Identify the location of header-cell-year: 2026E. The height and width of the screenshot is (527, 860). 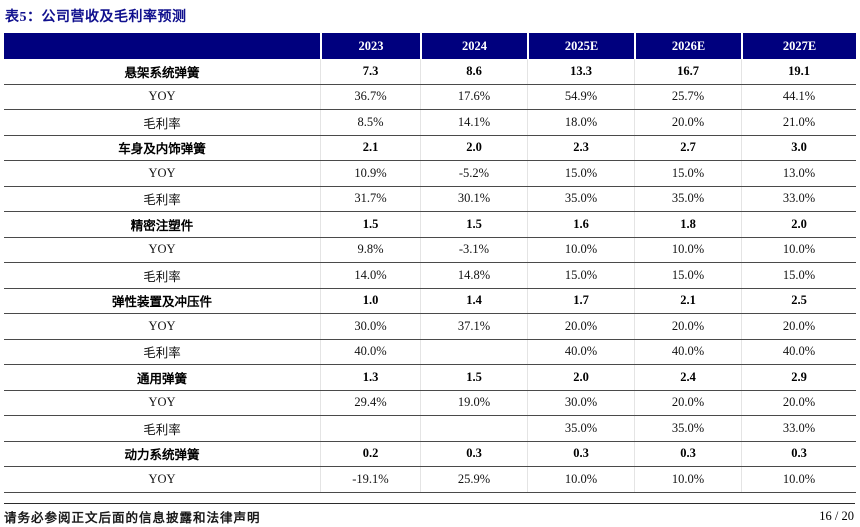
(687, 46).